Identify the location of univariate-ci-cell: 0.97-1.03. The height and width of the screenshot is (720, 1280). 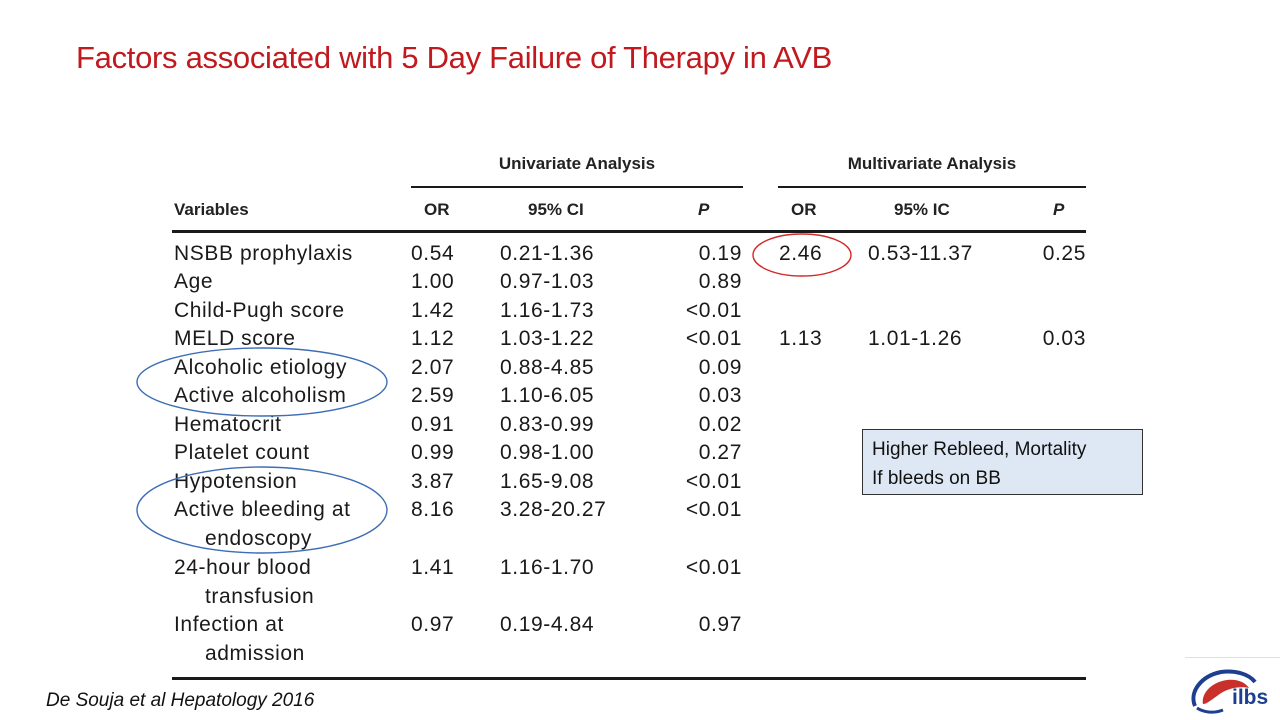
(547, 281).